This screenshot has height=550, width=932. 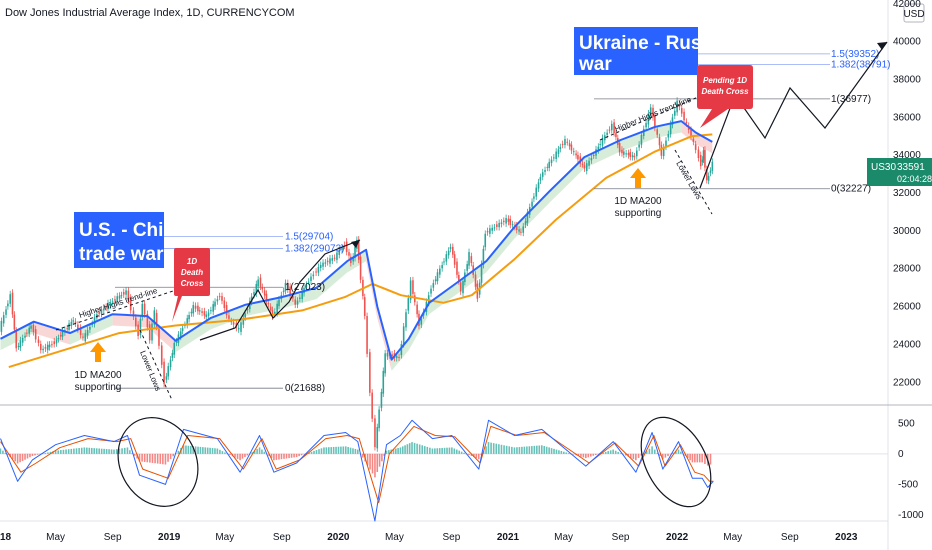 What do you see at coordinates (653, 43) in the screenshot?
I see `ukraine-line1: Ukraine - Russia` at bounding box center [653, 43].